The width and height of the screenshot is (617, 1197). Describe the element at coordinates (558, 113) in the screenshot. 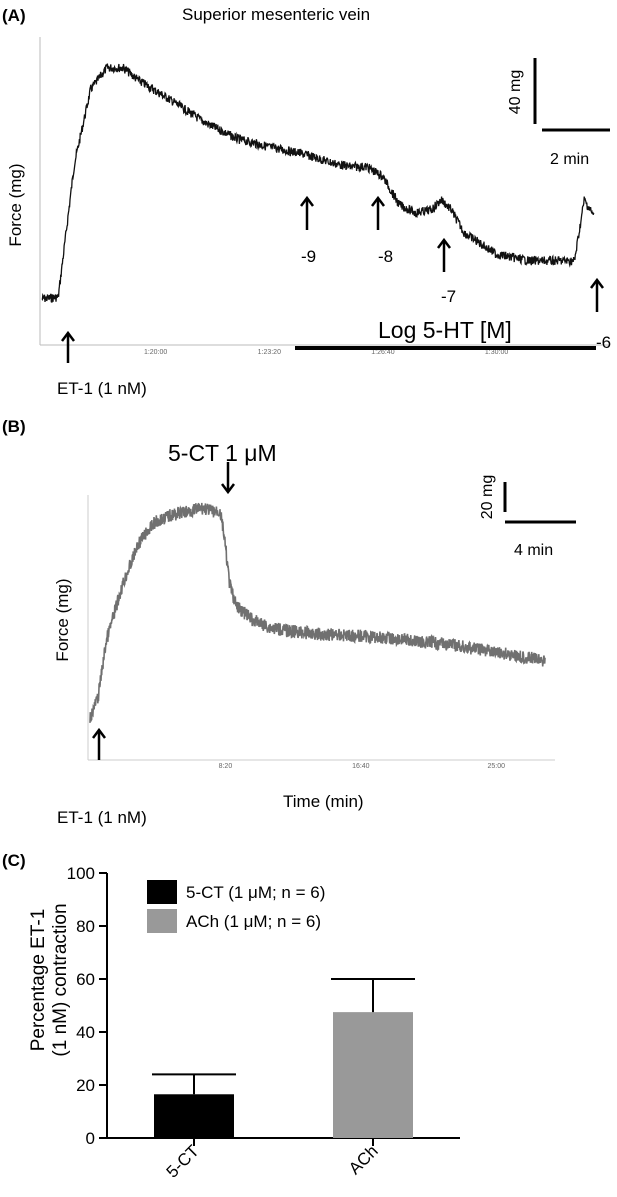

I see `panel-a-scale-bar: 40 mg 2 min` at that location.